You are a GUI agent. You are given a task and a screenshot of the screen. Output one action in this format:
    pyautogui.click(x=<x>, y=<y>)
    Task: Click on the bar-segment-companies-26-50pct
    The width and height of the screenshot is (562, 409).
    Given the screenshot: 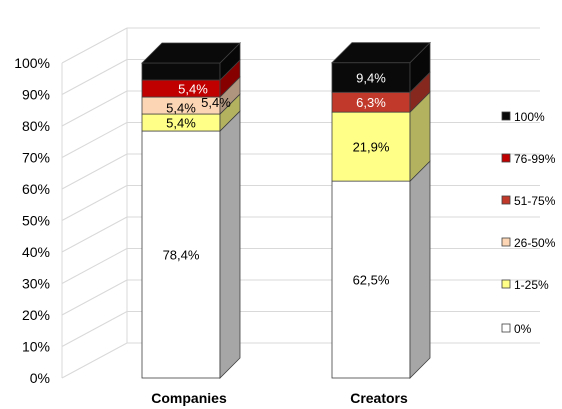 What is the action you would take?
    pyautogui.click(x=191, y=95)
    